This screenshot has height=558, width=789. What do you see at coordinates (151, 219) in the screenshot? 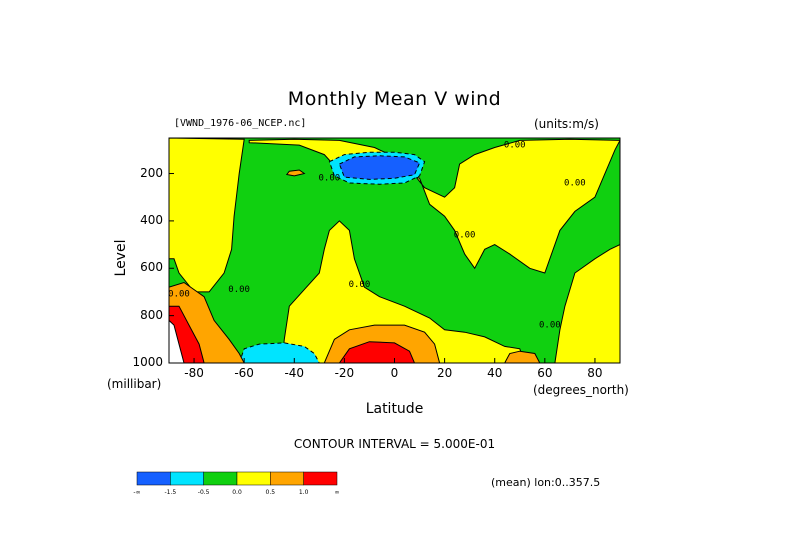
I see `y-tick-label-1: 400` at bounding box center [151, 219].